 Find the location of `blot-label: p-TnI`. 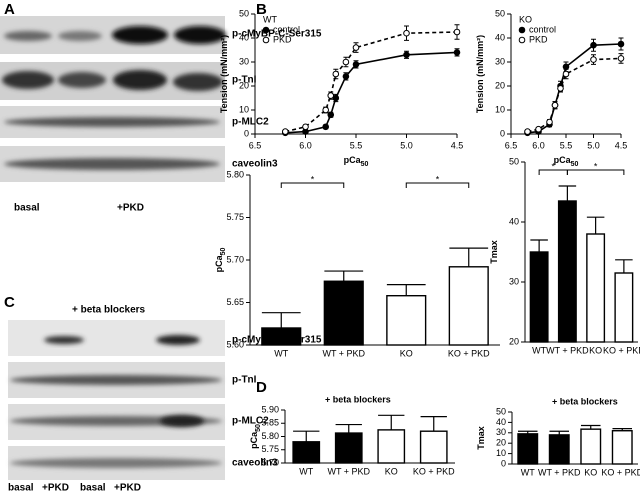

blot-label: p-TnI is located at coordinates (244, 380).